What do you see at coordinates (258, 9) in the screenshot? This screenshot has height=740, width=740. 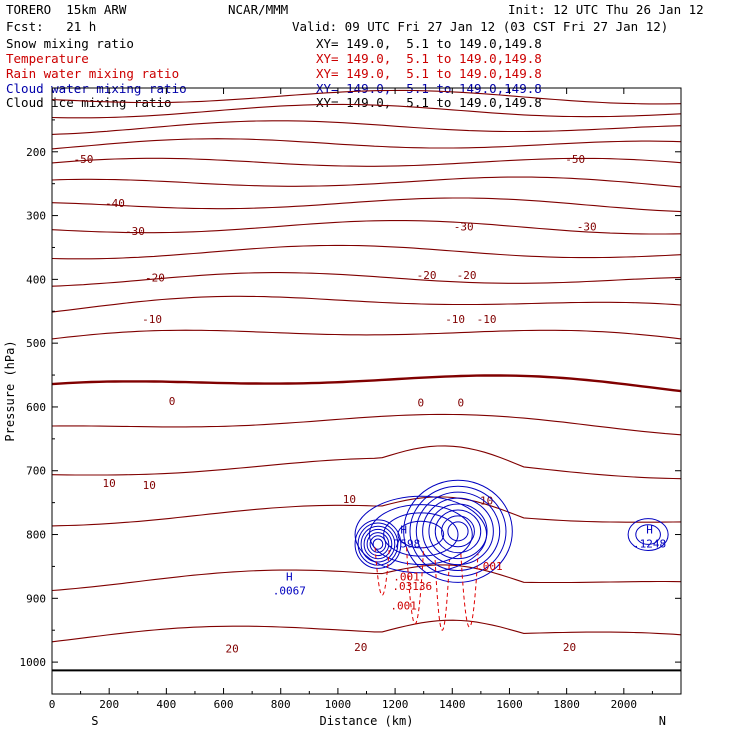 I see `center-title: NCAR/MMM` at bounding box center [258, 9].